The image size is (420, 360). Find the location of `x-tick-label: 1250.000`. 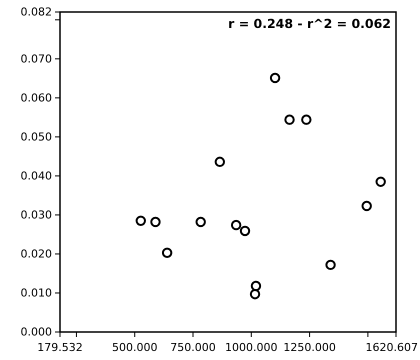

x-tick-label: 1250.000 is located at coordinates (309, 347).